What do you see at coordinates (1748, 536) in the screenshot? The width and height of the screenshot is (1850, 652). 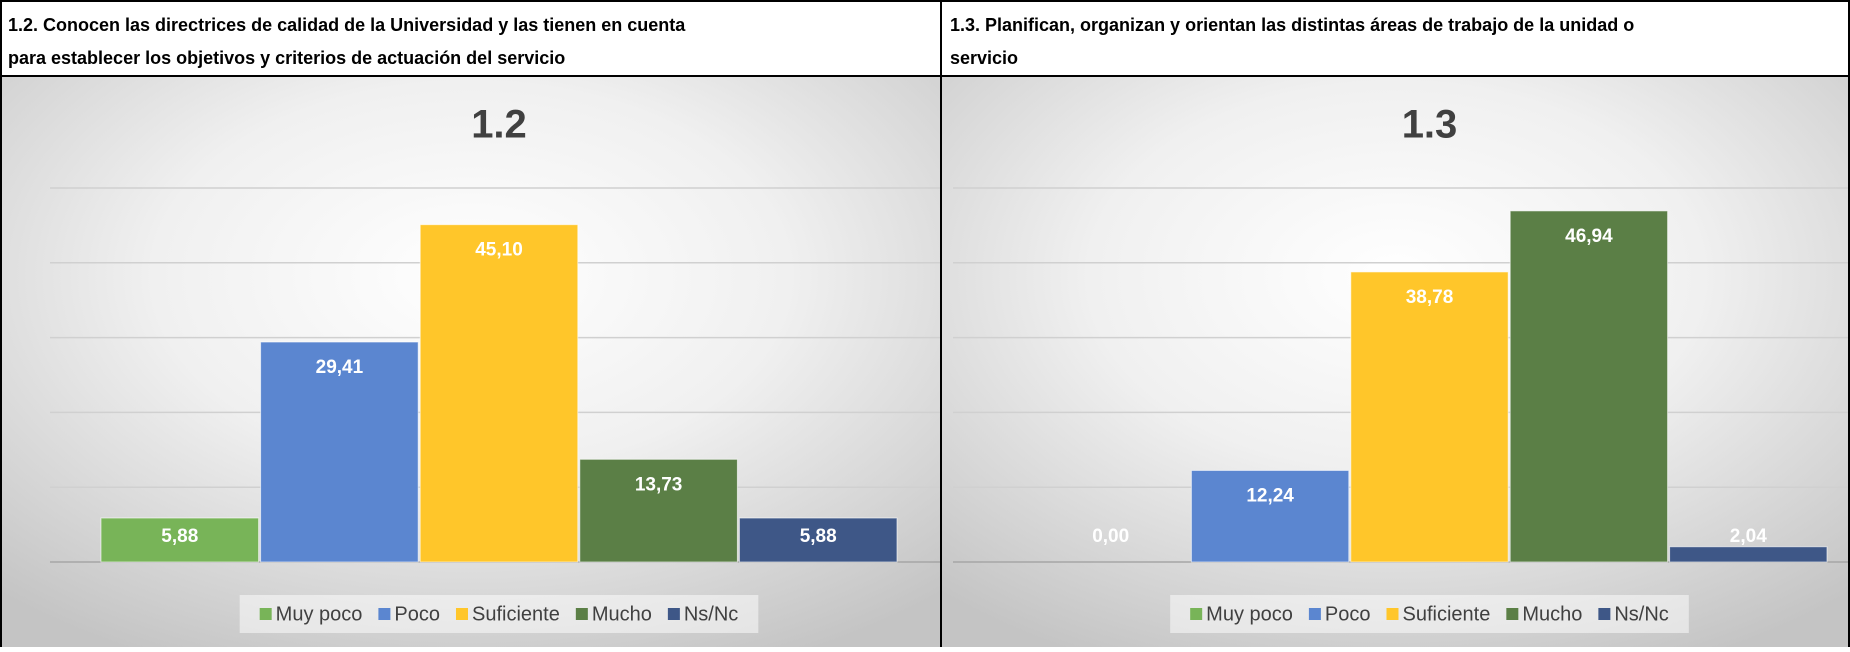 I see `data-label: 2,04` at bounding box center [1748, 536].